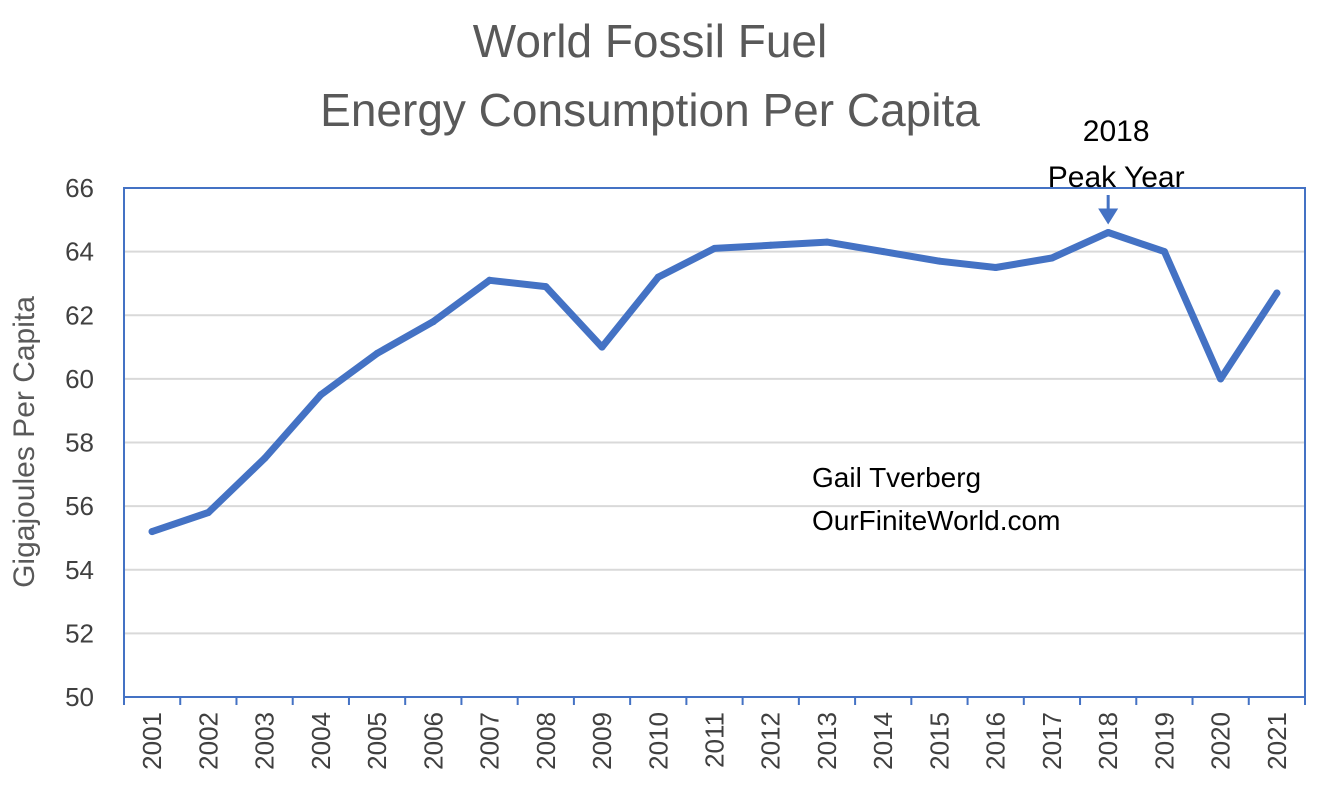 This screenshot has width=1320, height=803. I want to click on y-tick-label: 62, so click(79, 315).